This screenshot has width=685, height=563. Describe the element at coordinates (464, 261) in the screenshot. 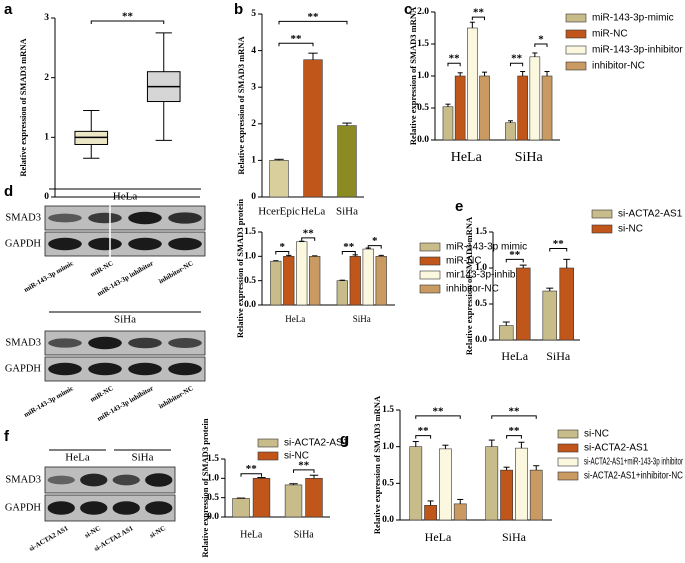

I see `legend-label: miR-NC` at that location.